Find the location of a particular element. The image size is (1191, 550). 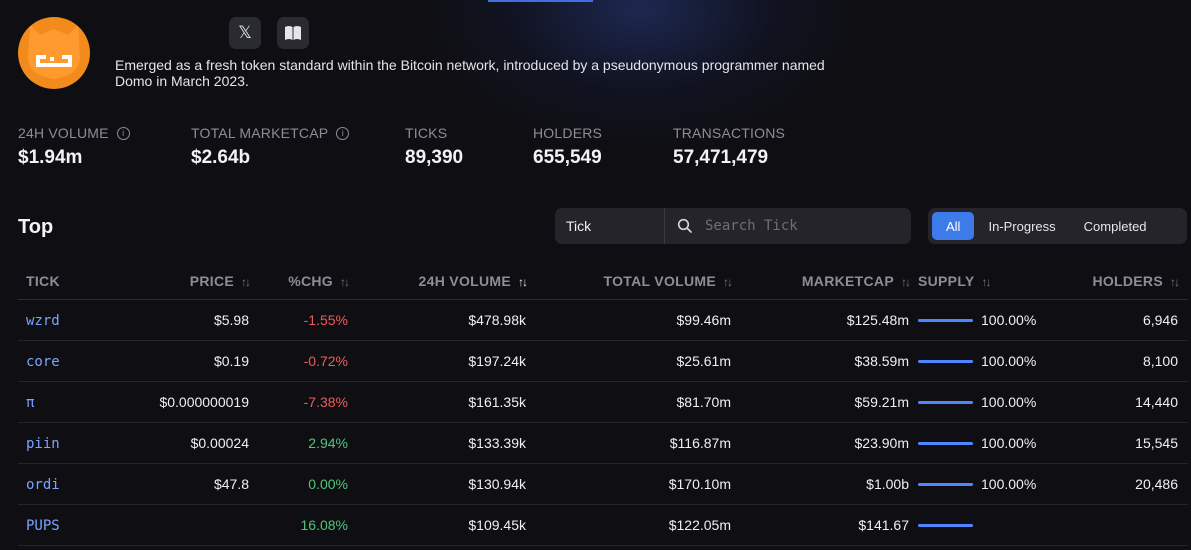

change-cell: 16.08% is located at coordinates (298, 525).